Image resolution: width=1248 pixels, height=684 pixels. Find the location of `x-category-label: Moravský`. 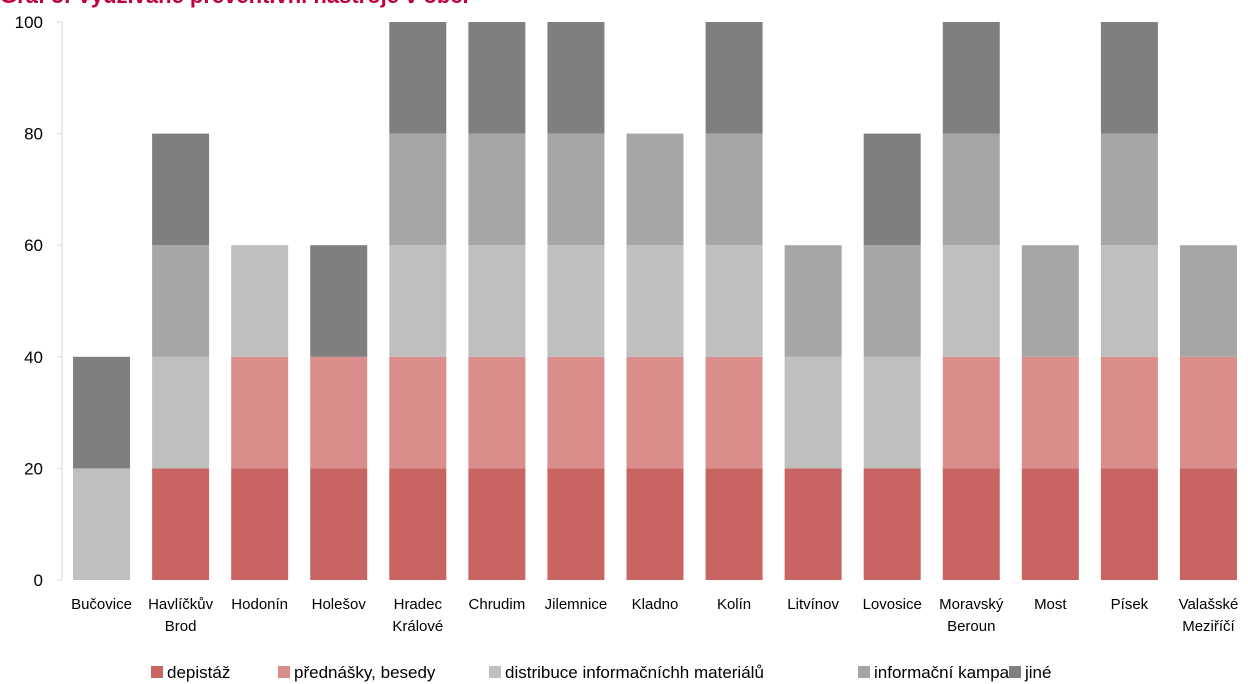

x-category-label: Moravský is located at coordinates (971, 604).